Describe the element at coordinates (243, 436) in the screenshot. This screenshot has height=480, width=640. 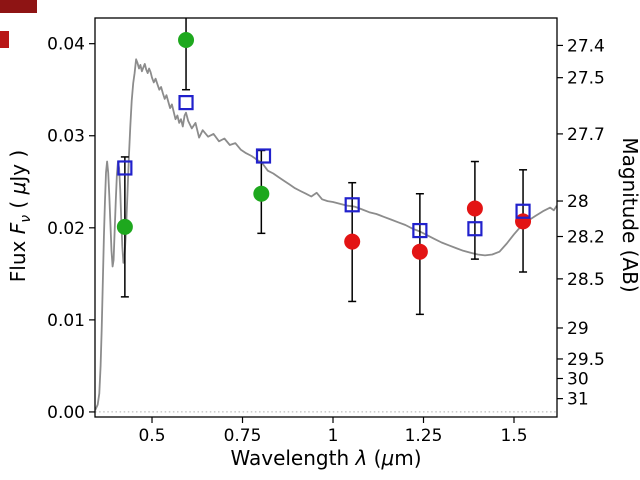
I see `x-tick-label: 0.75` at that location.